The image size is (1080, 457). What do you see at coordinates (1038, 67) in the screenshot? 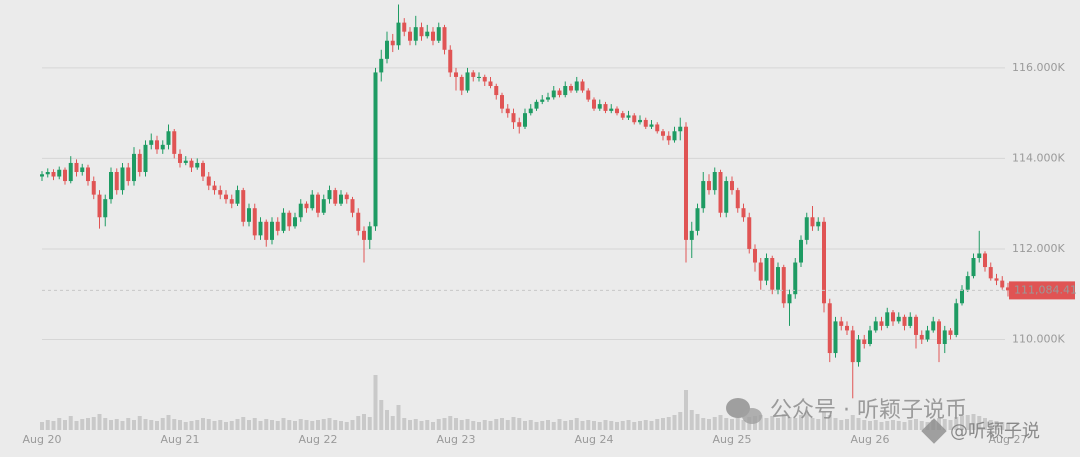
I see `y-tick-label: 116.000K` at bounding box center [1038, 67].